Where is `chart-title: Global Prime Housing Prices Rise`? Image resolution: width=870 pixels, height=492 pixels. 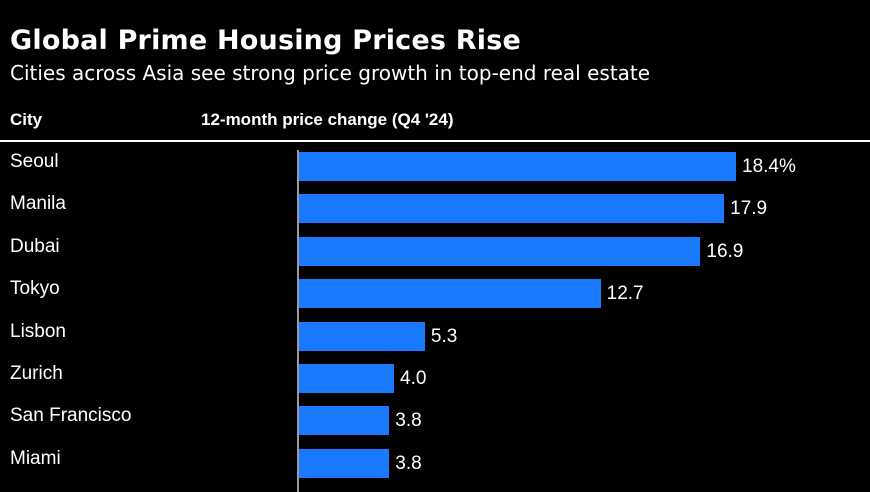
chart-title: Global Prime Housing Prices Rise is located at coordinates (265, 40).